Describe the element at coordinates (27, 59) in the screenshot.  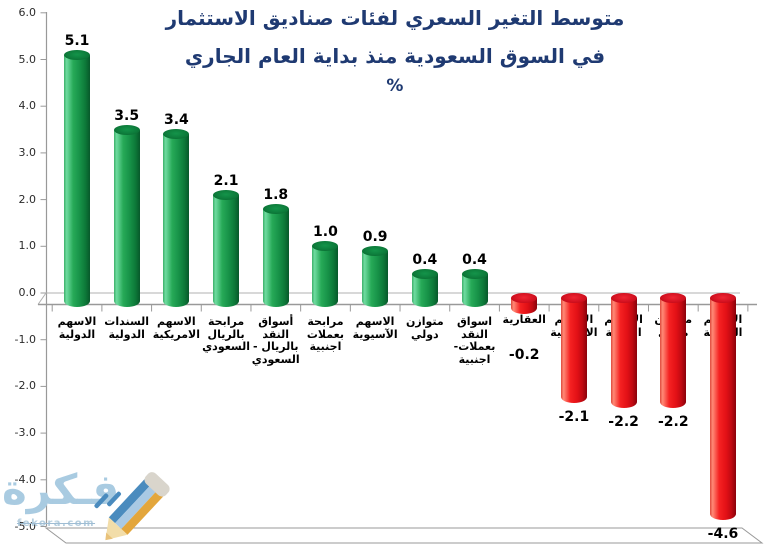
I see `y-axis-label: 5.0` at that location.